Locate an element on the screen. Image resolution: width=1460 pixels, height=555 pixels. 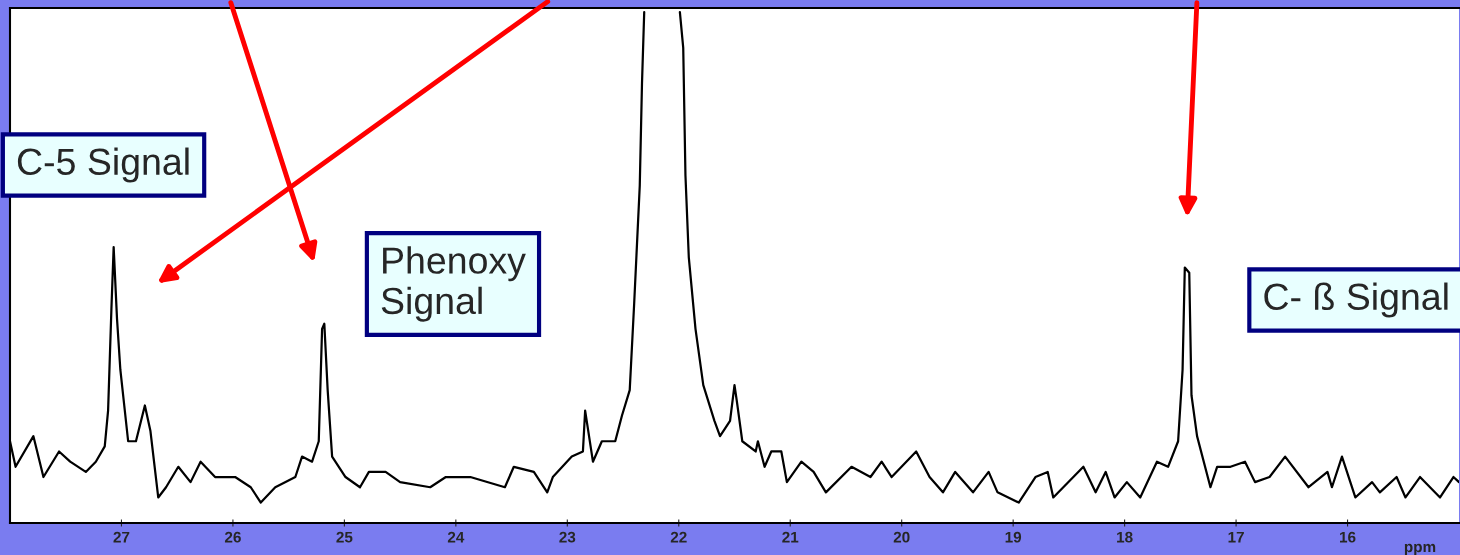
x-tick-label: 24 is located at coordinates (456, 537).